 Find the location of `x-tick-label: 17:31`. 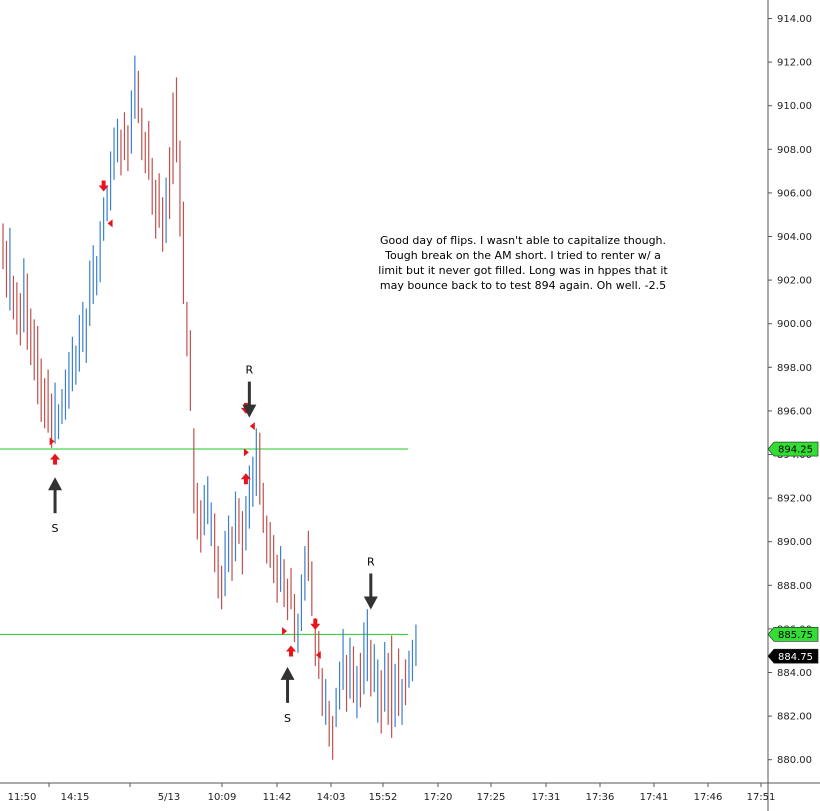

x-tick-label: 17:31 is located at coordinates (546, 797).